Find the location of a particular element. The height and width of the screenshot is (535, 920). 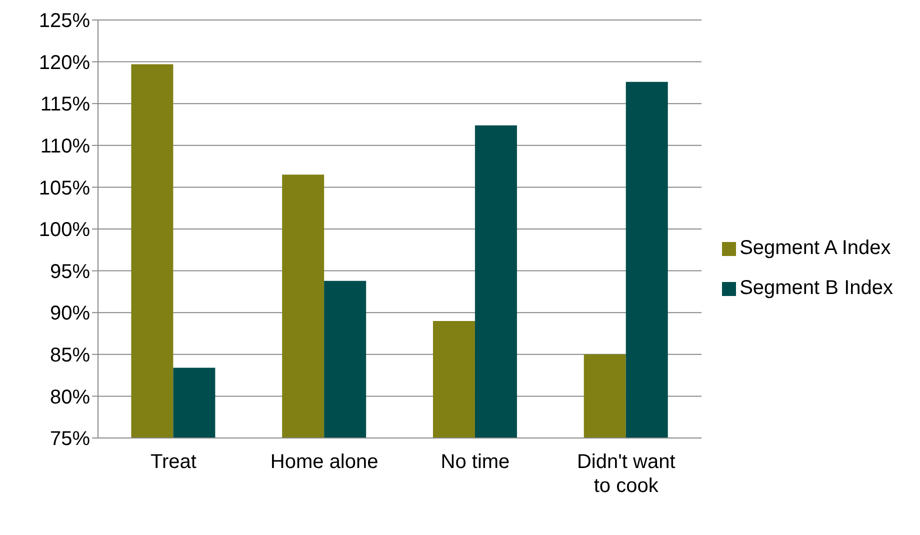

y-tick-label: 110% is located at coordinates (65, 147).